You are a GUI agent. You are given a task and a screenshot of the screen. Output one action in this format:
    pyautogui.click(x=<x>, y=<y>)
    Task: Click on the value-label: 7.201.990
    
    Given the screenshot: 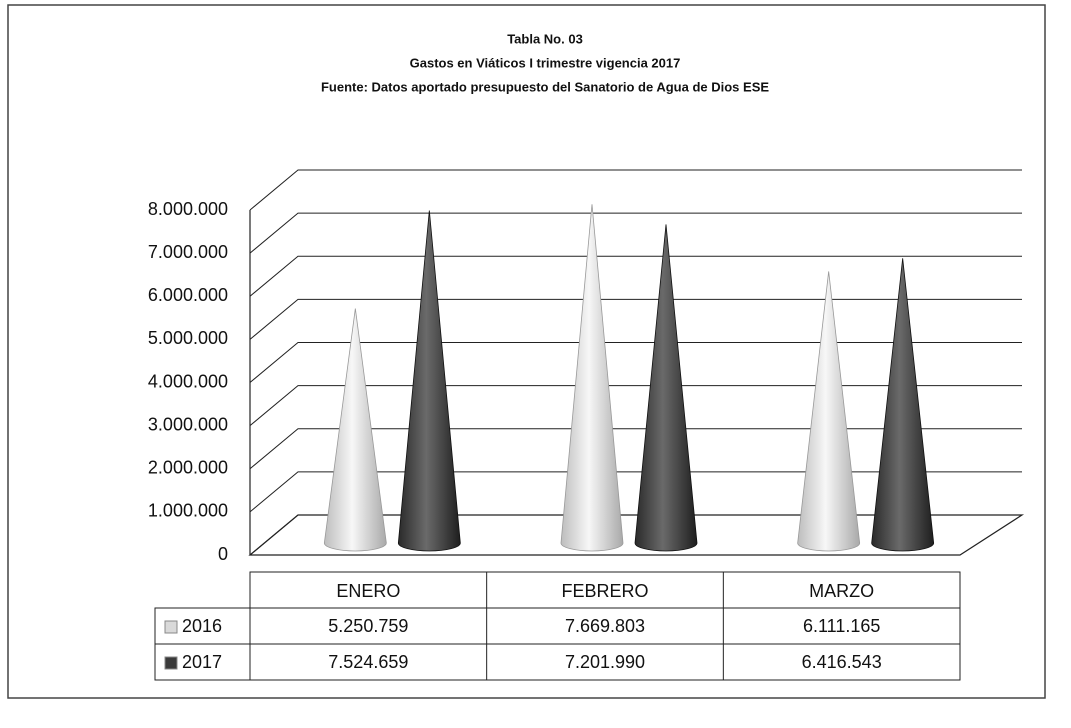 What is the action you would take?
    pyautogui.click(x=605, y=662)
    